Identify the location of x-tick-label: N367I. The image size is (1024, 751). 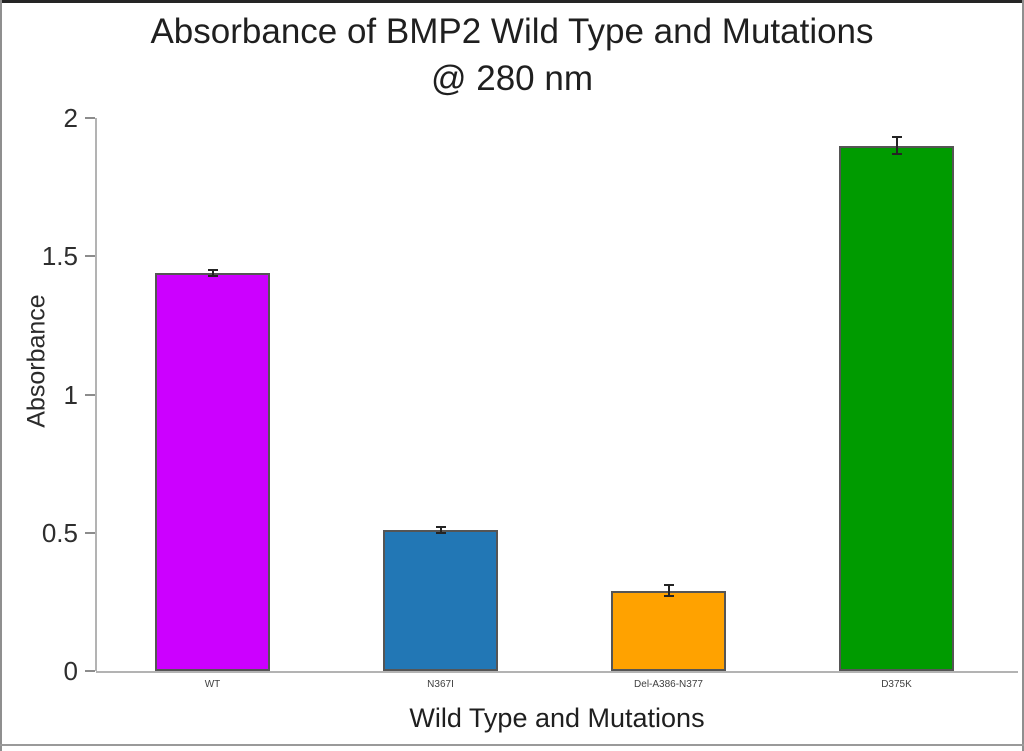
(440, 684).